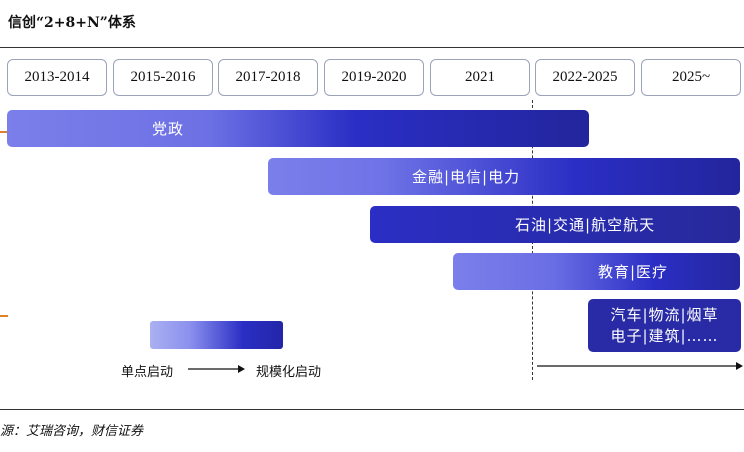 Image resolution: width=744 pixels, height=452 pixels. What do you see at coordinates (640, 366) in the screenshot?
I see `timeline-arrow-icon` at bounding box center [640, 366].